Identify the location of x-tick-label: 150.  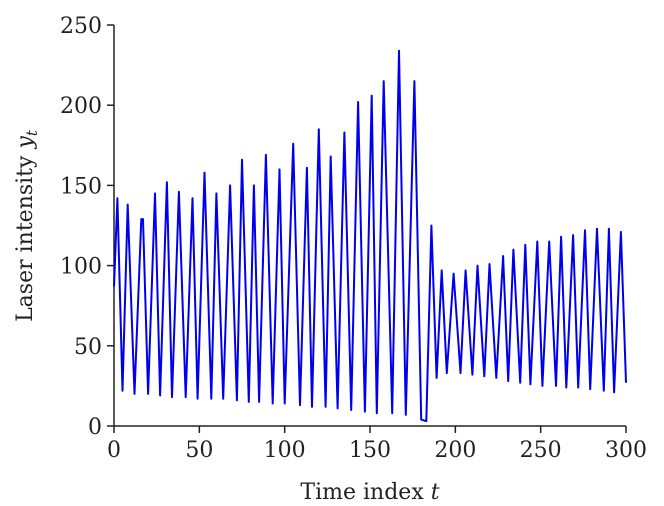
(370, 450).